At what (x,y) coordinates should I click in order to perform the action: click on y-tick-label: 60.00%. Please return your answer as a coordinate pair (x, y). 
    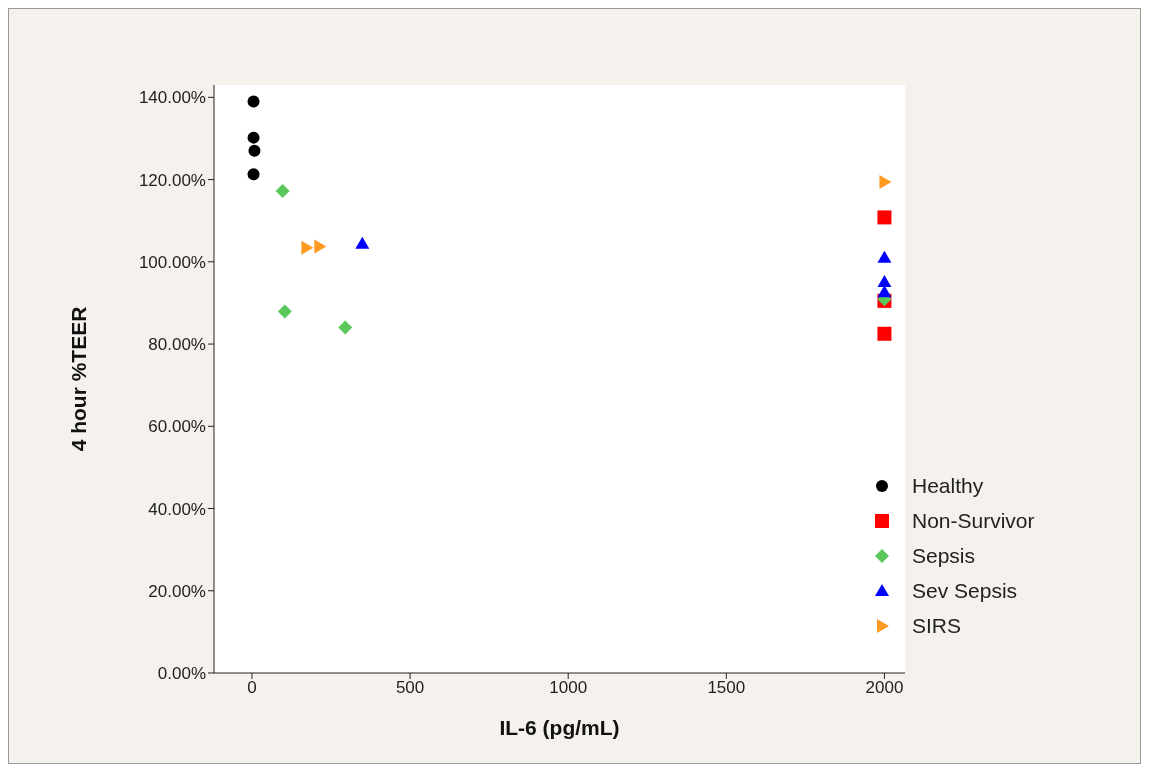
    Looking at the image, I should click on (177, 427).